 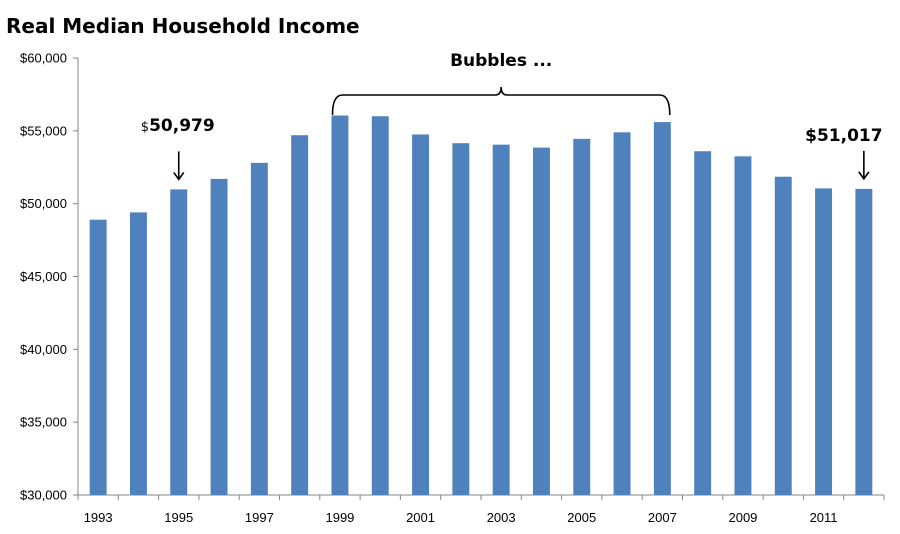 What do you see at coordinates (98, 357) in the screenshot?
I see `bar-1993` at bounding box center [98, 357].